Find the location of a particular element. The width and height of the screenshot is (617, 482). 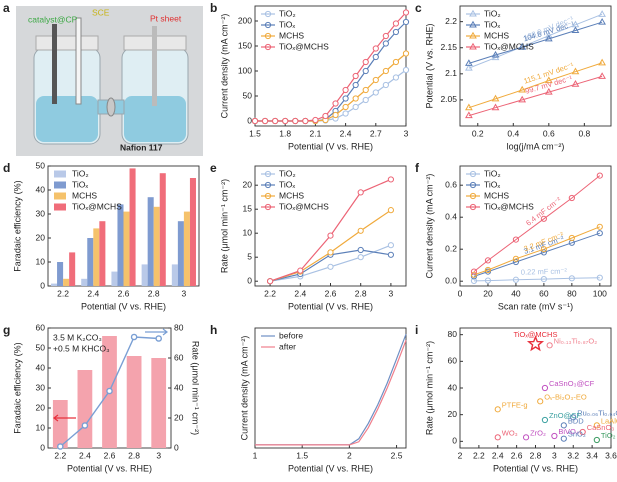

x-tick-label: 2 is located at coordinates (460, 455).